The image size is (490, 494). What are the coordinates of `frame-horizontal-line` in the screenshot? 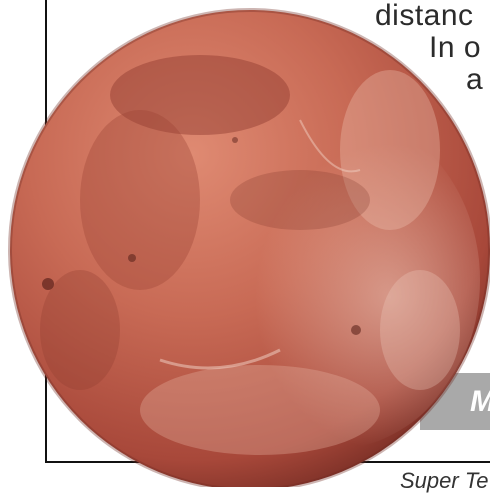 It's located at (267, 462).